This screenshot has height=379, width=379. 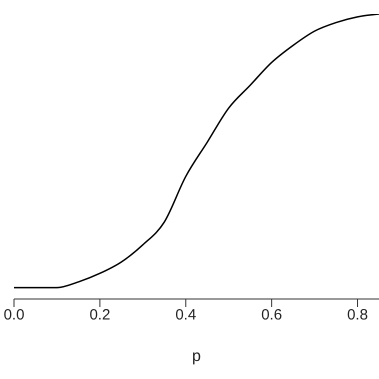 I want to click on x-tick-label: 0.2, so click(x=99, y=315).